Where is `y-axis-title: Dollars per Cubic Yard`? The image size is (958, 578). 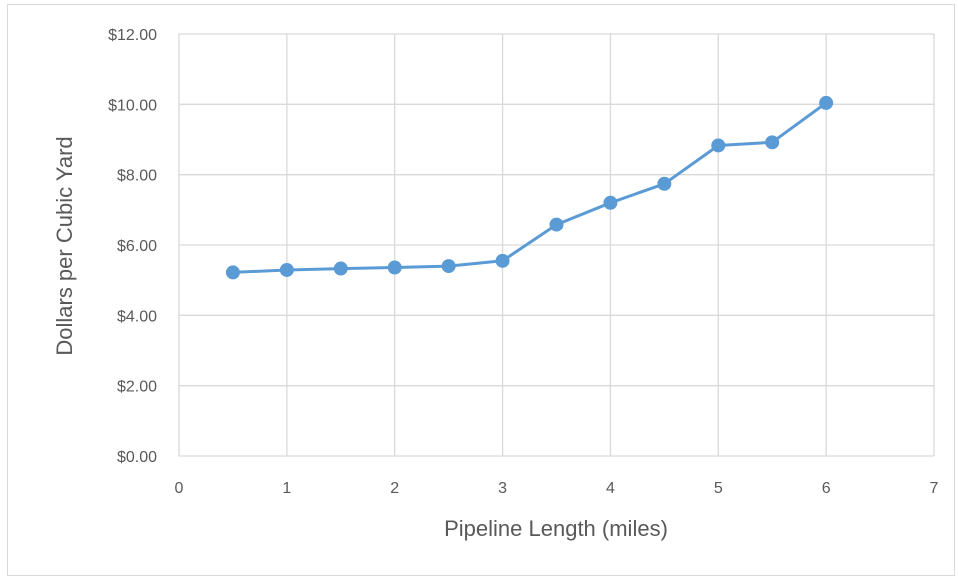 y-axis-title: Dollars per Cubic Yard is located at coordinates (64, 245).